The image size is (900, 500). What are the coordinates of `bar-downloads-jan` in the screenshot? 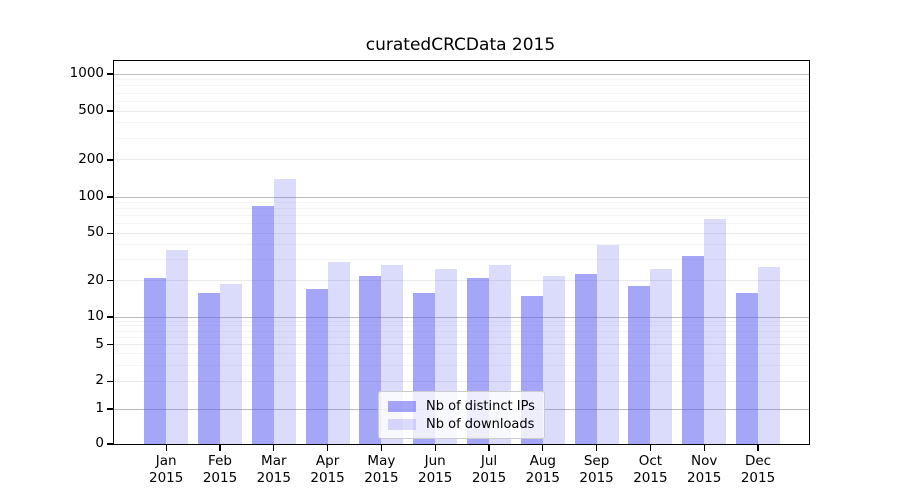 It's located at (177, 347).